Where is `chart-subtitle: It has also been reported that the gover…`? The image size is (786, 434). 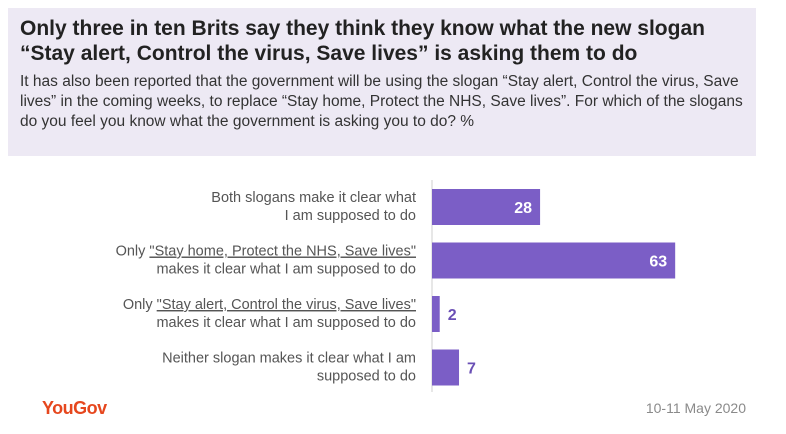
chart-subtitle: It has also been reported that the gover… is located at coordinates (381, 101).